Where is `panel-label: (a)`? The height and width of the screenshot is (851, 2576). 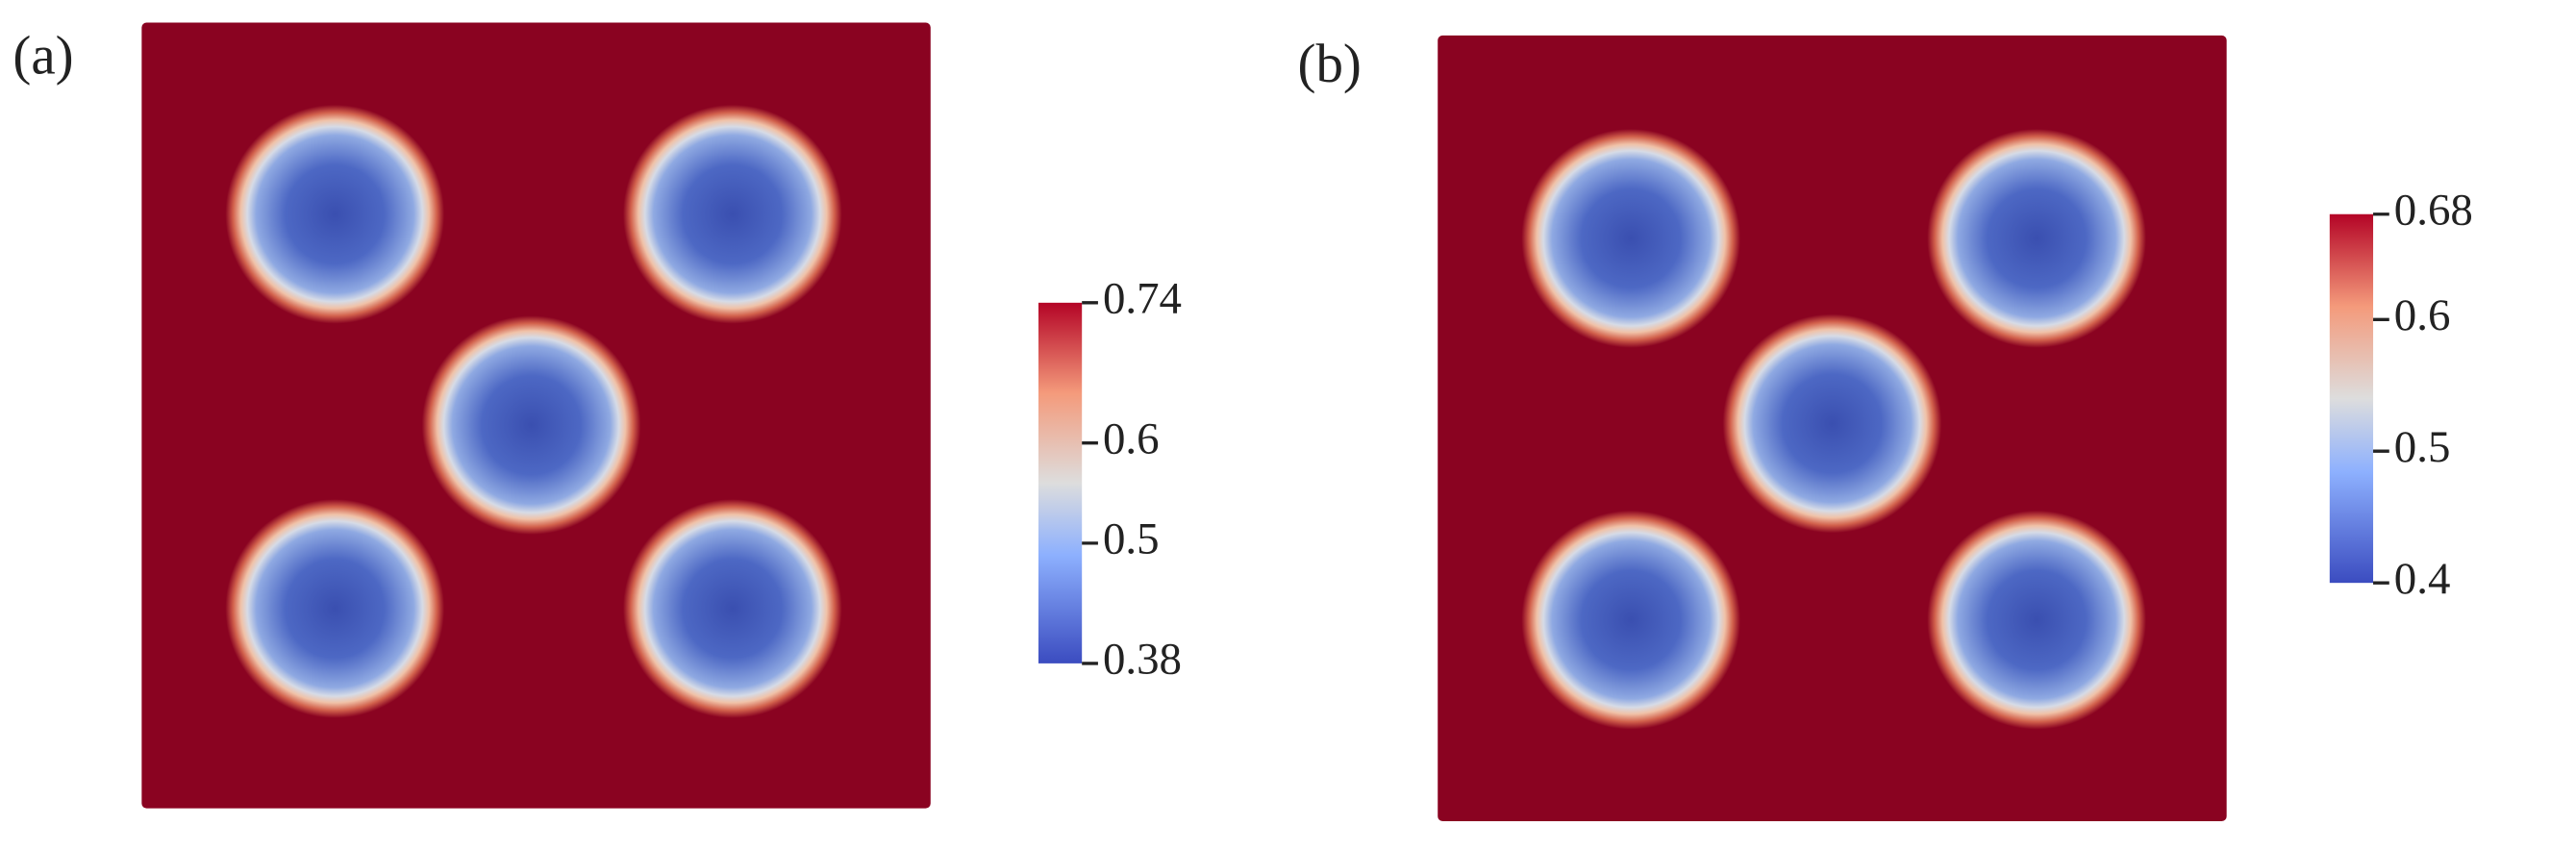 panel-label: (a) is located at coordinates (43, 56).